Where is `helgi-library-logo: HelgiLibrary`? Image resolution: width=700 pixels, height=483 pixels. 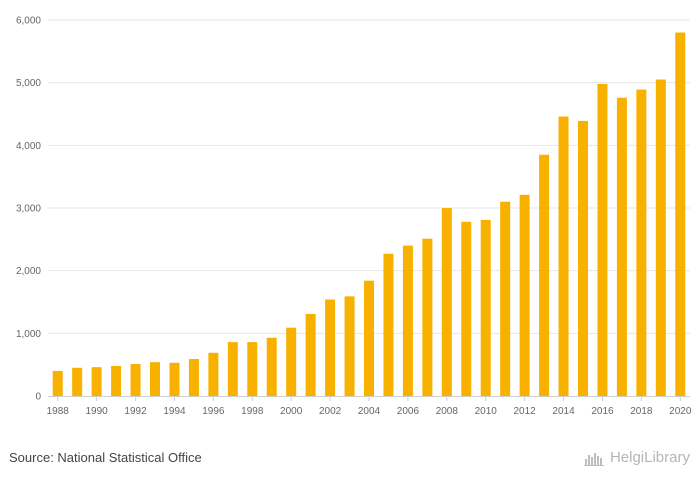
helgi-library-logo: HelgiLibrary is located at coordinates (636, 457).